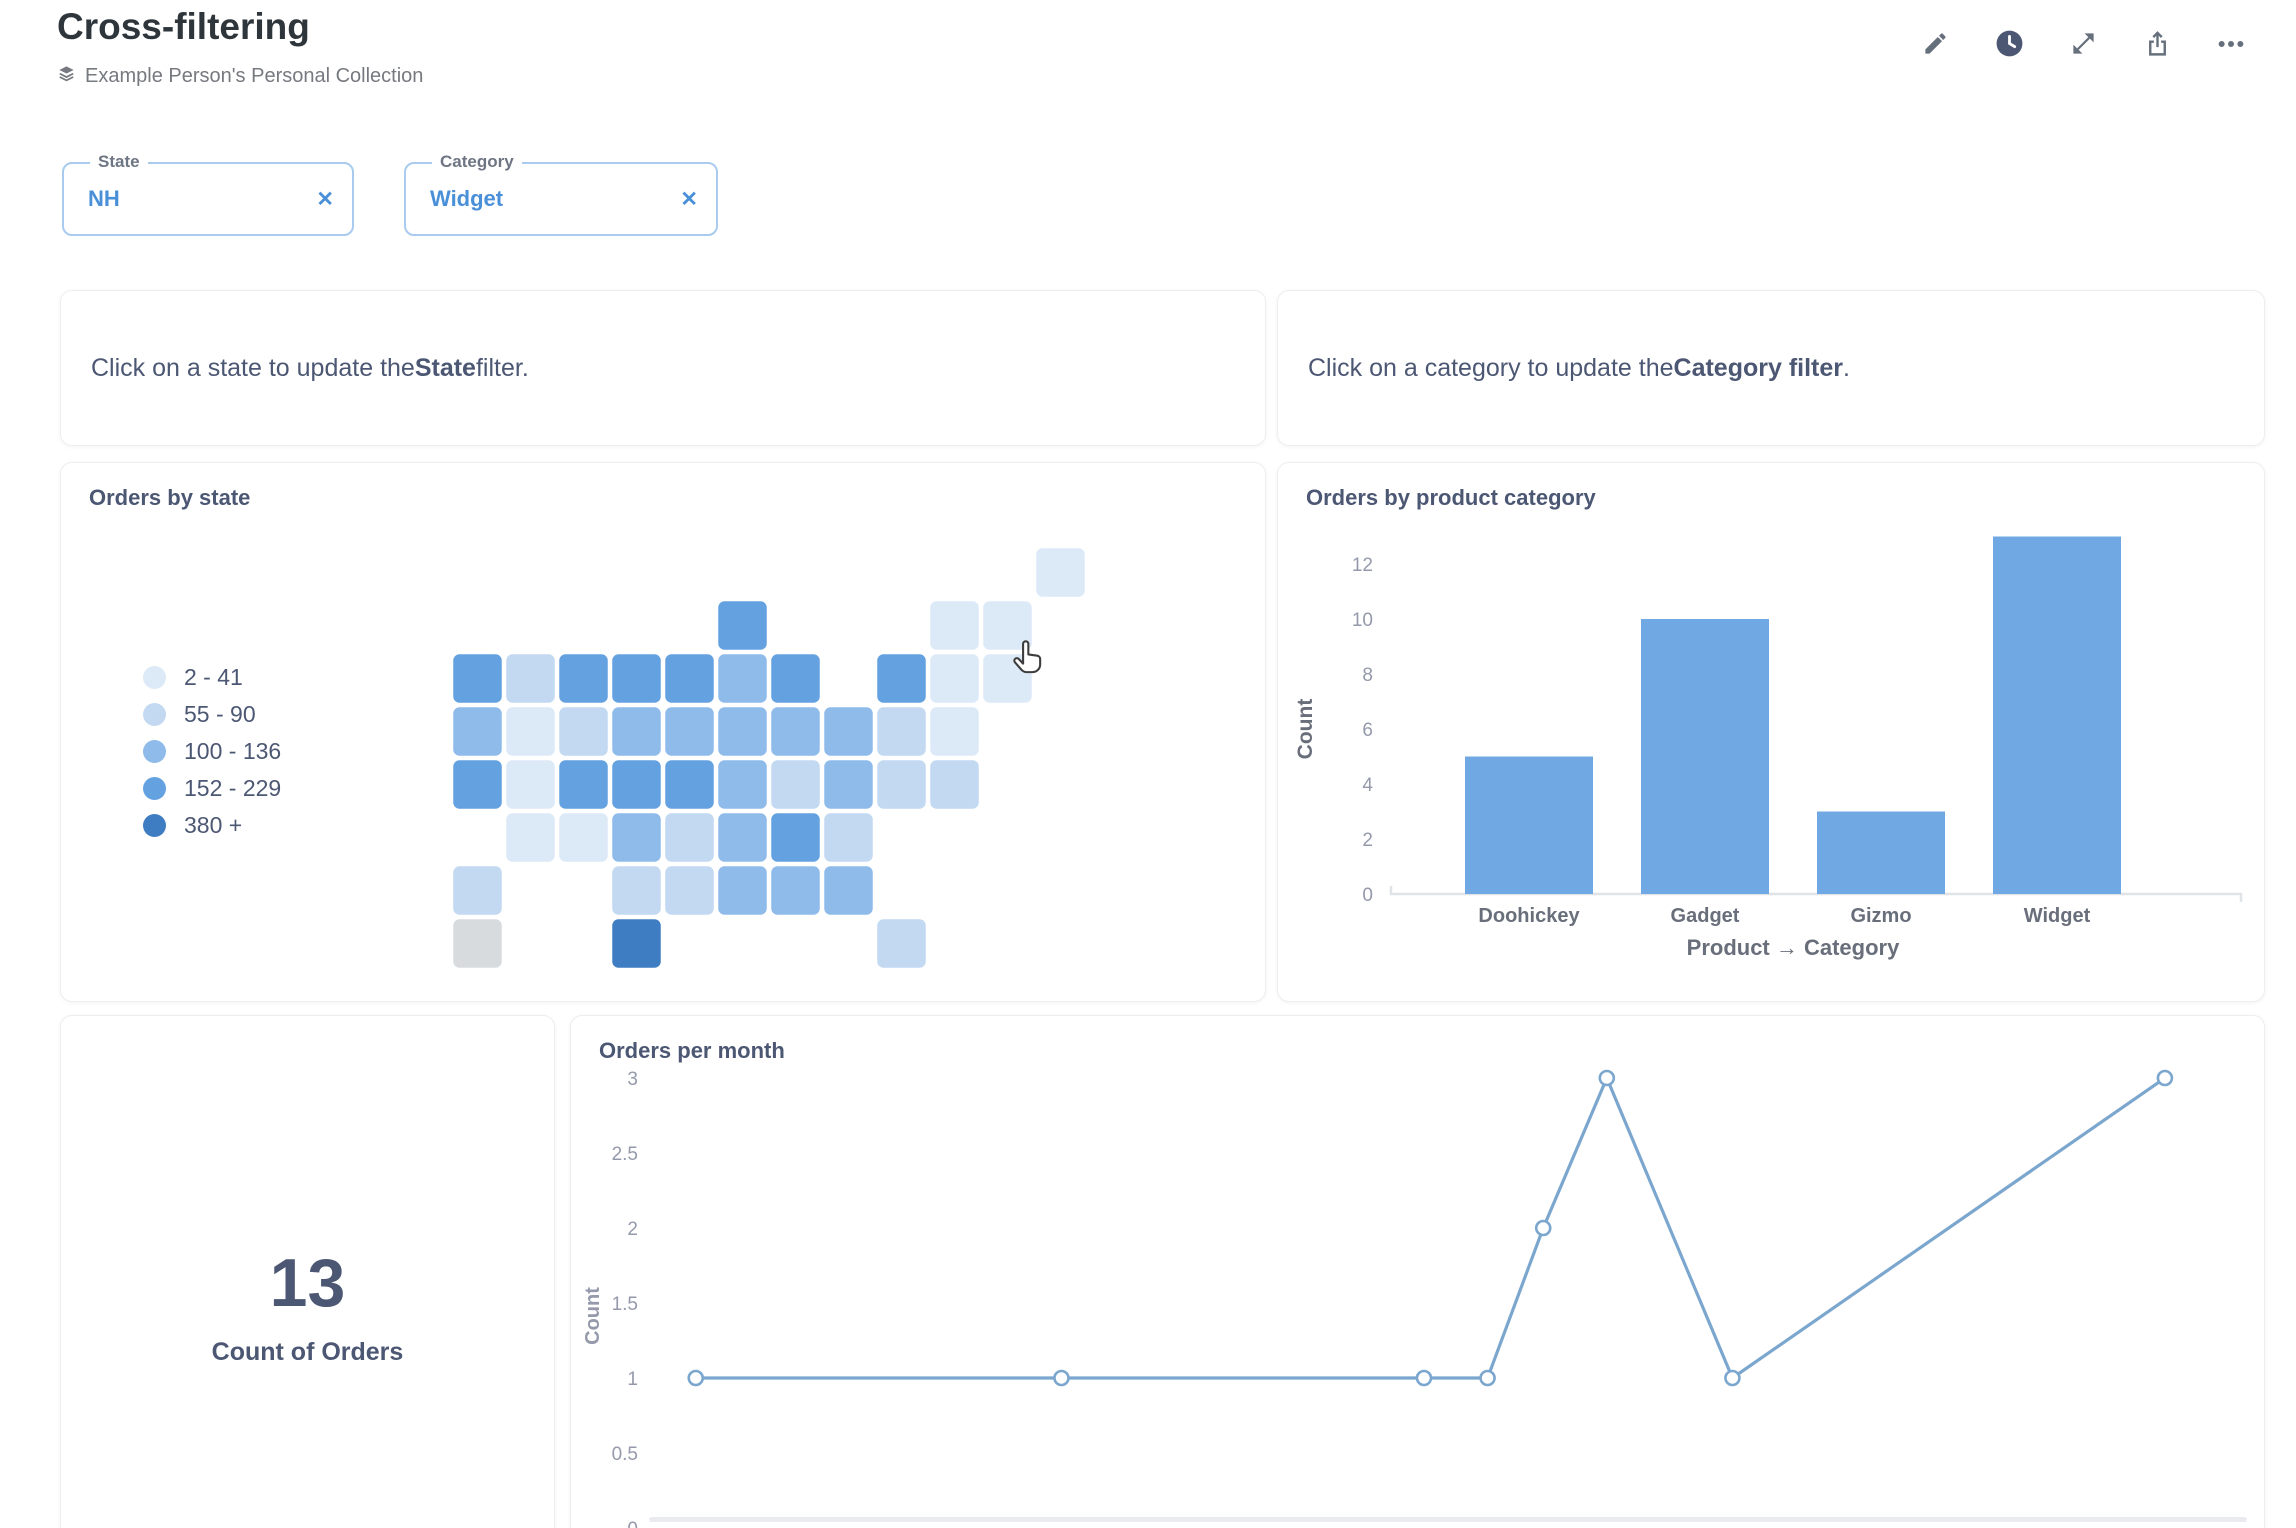 The image size is (2296, 1528). I want to click on map-legend-item: 100 - 136, so click(212, 751).